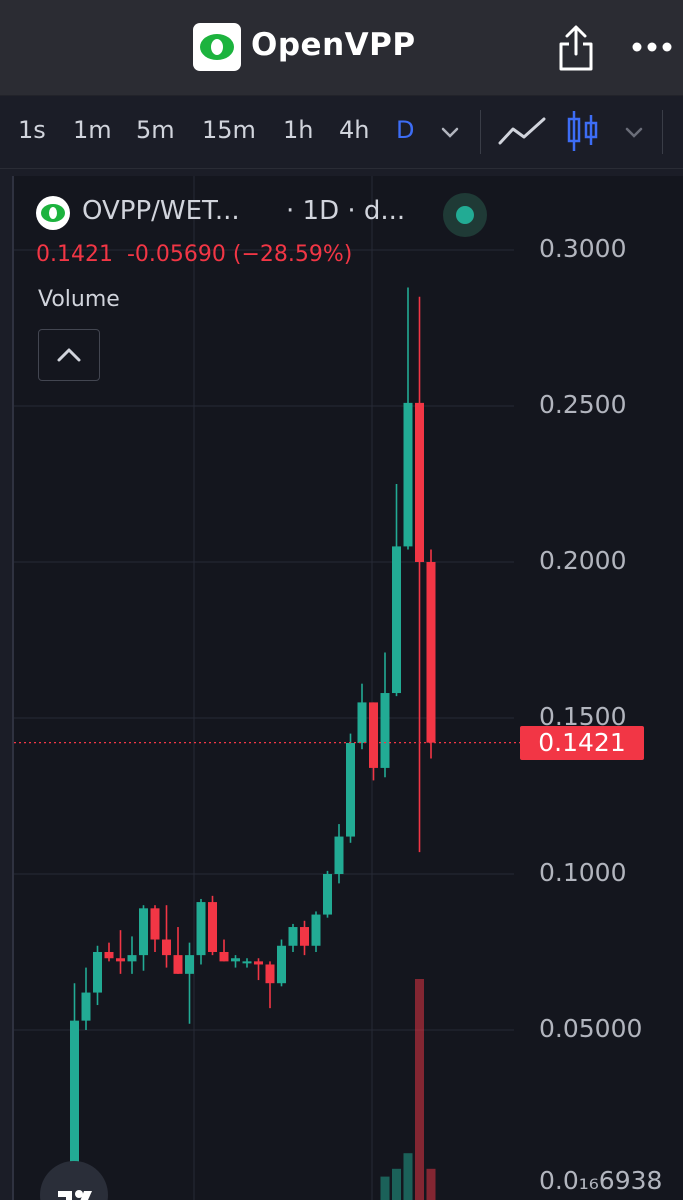 The width and height of the screenshot is (683, 1200). Describe the element at coordinates (74, 1180) in the screenshot. I see `tradingview-logo-icon` at that location.